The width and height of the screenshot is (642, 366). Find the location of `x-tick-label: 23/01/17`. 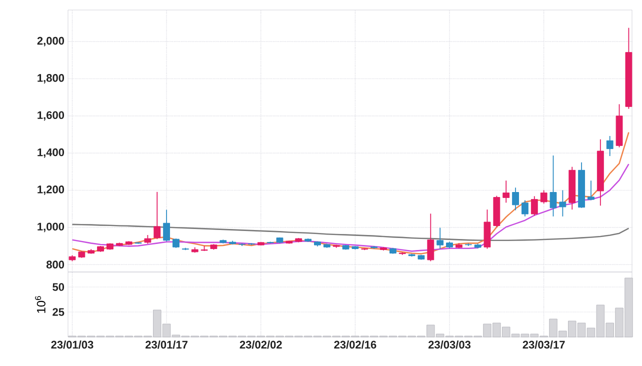

x-tick-label: 23/01/17 is located at coordinates (167, 344).